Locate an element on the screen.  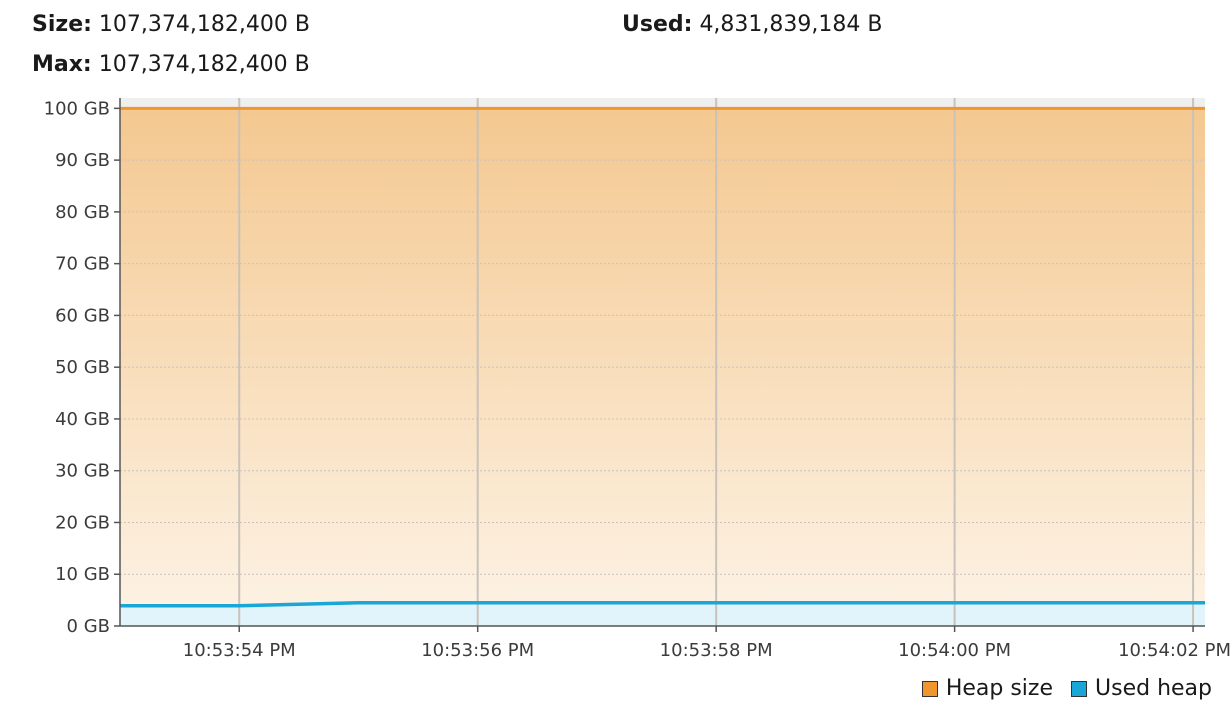
max-stat: Max: 107,374,182,400 B is located at coordinates (171, 64).